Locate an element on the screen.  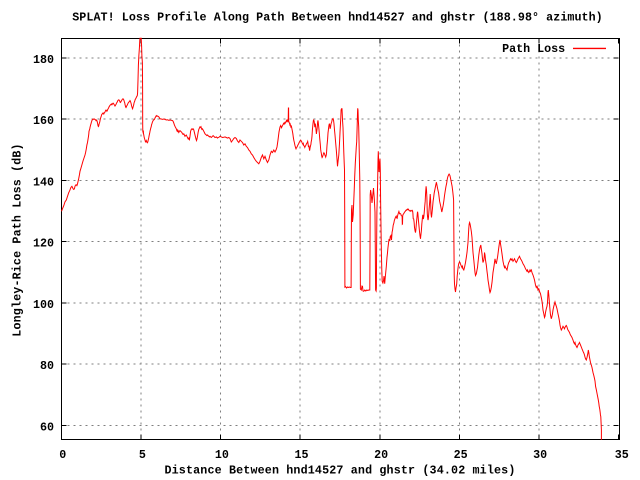
svg-text: 20 is located at coordinates (381, 455).